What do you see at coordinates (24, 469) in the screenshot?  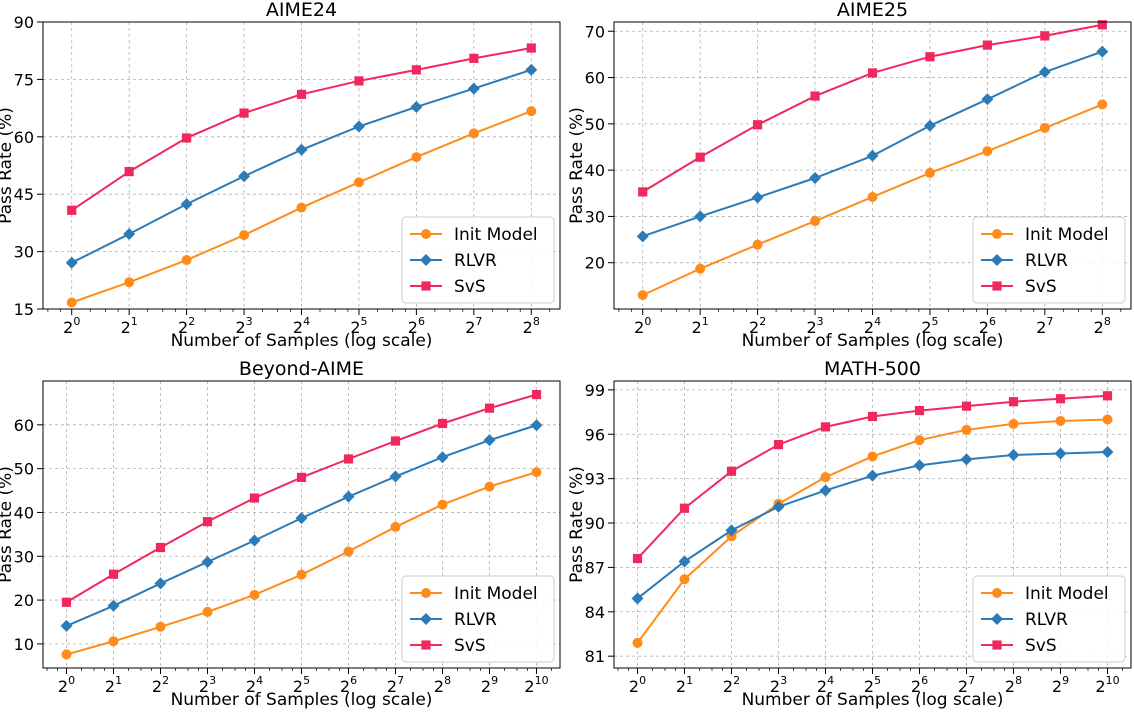 I see `y-tick-label: 50` at bounding box center [24, 469].